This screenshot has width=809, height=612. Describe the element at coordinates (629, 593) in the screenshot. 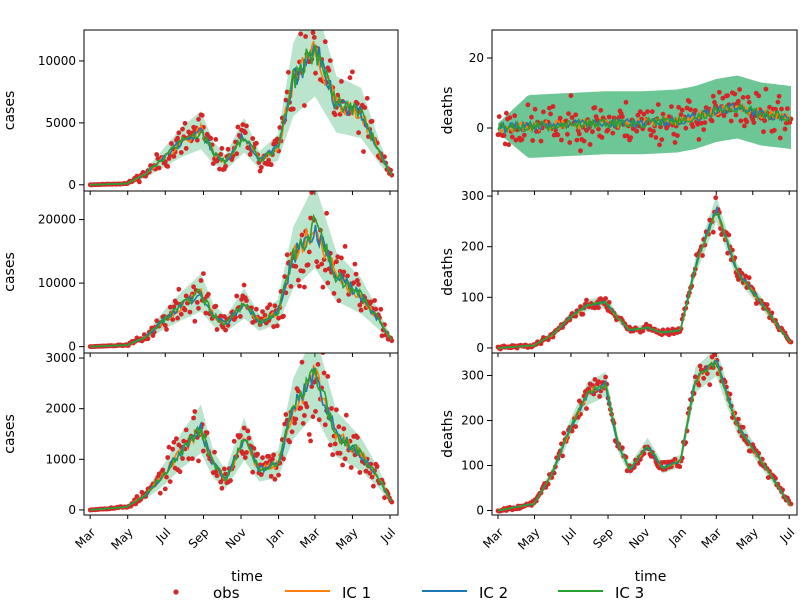

I see `legend-ic3-label: IC 3` at that location.